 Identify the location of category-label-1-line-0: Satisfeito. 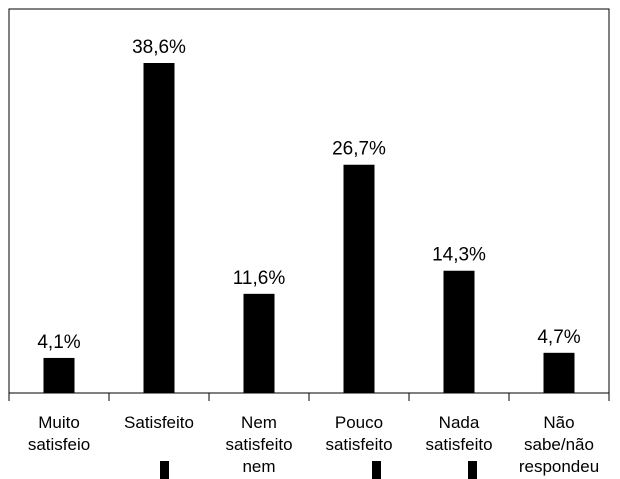
(159, 422).